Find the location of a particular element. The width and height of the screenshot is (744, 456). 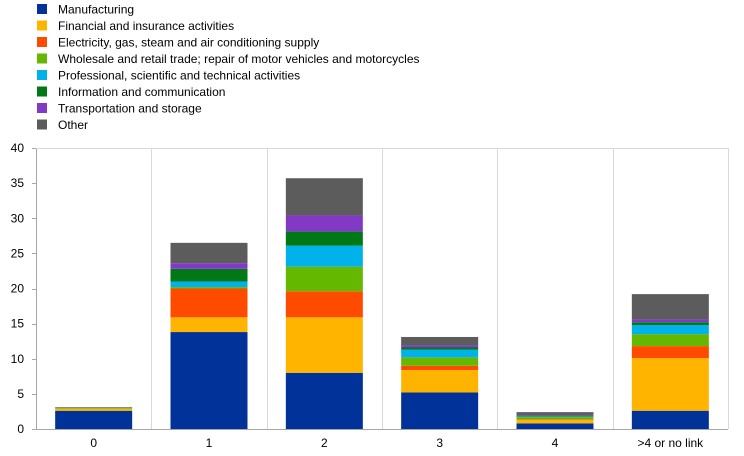

y-tick-label: 35 is located at coordinates (18, 183).